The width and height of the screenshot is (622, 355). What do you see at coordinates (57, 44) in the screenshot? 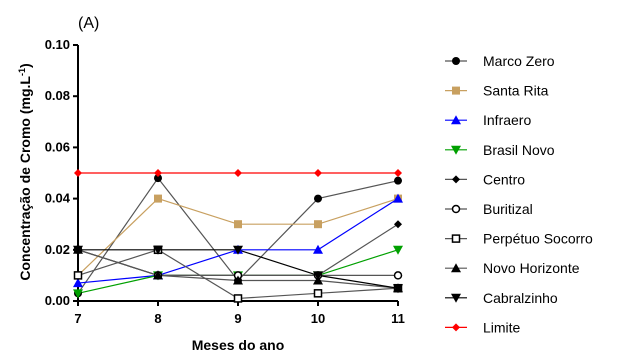
I see `y-tick-label: 0.10` at bounding box center [57, 44].